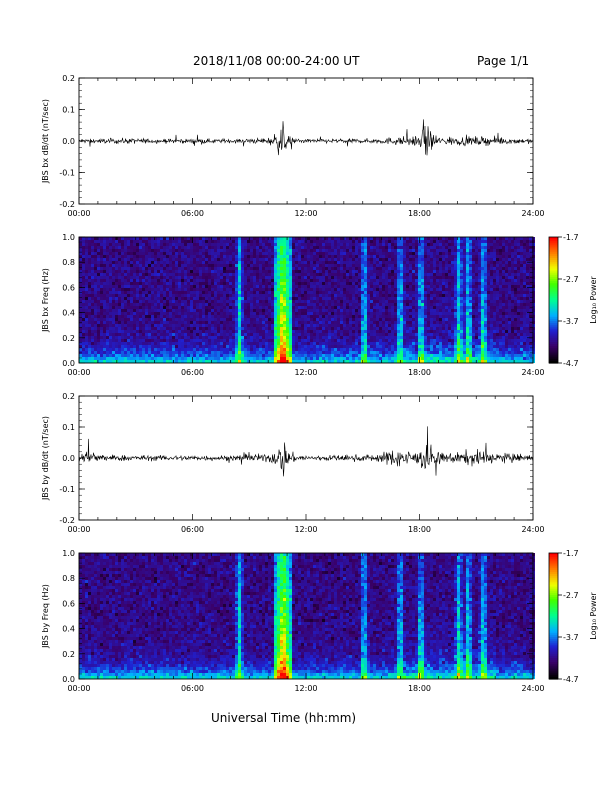  I want to click on y-axis-label: JBS by Freq (Hz), so click(45, 616).